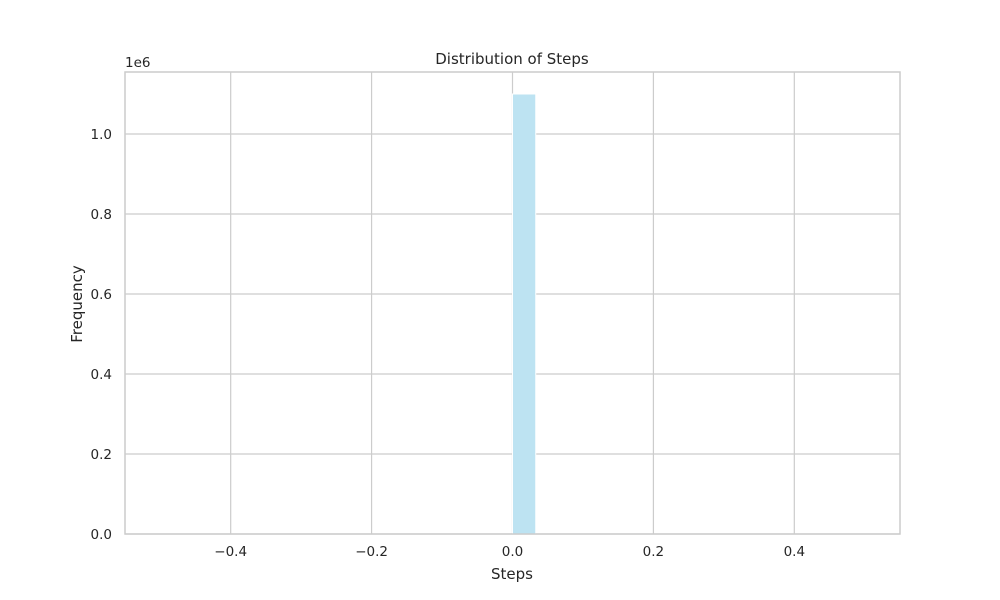 Image resolution: width=1000 pixels, height=600 pixels. I want to click on y-tick-label-1: 0.2, so click(101, 455).